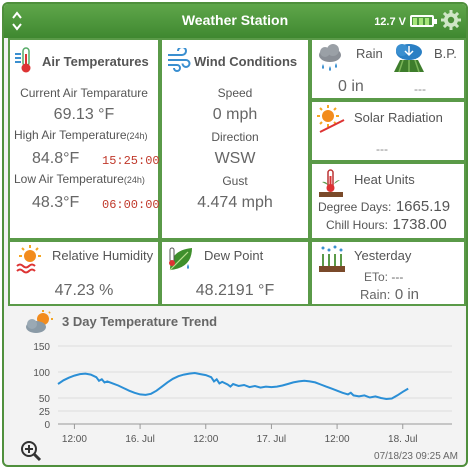 This screenshot has height=469, width=470. Describe the element at coordinates (355, 207) in the screenshot. I see `degree-days-label: Degree Days:` at that location.